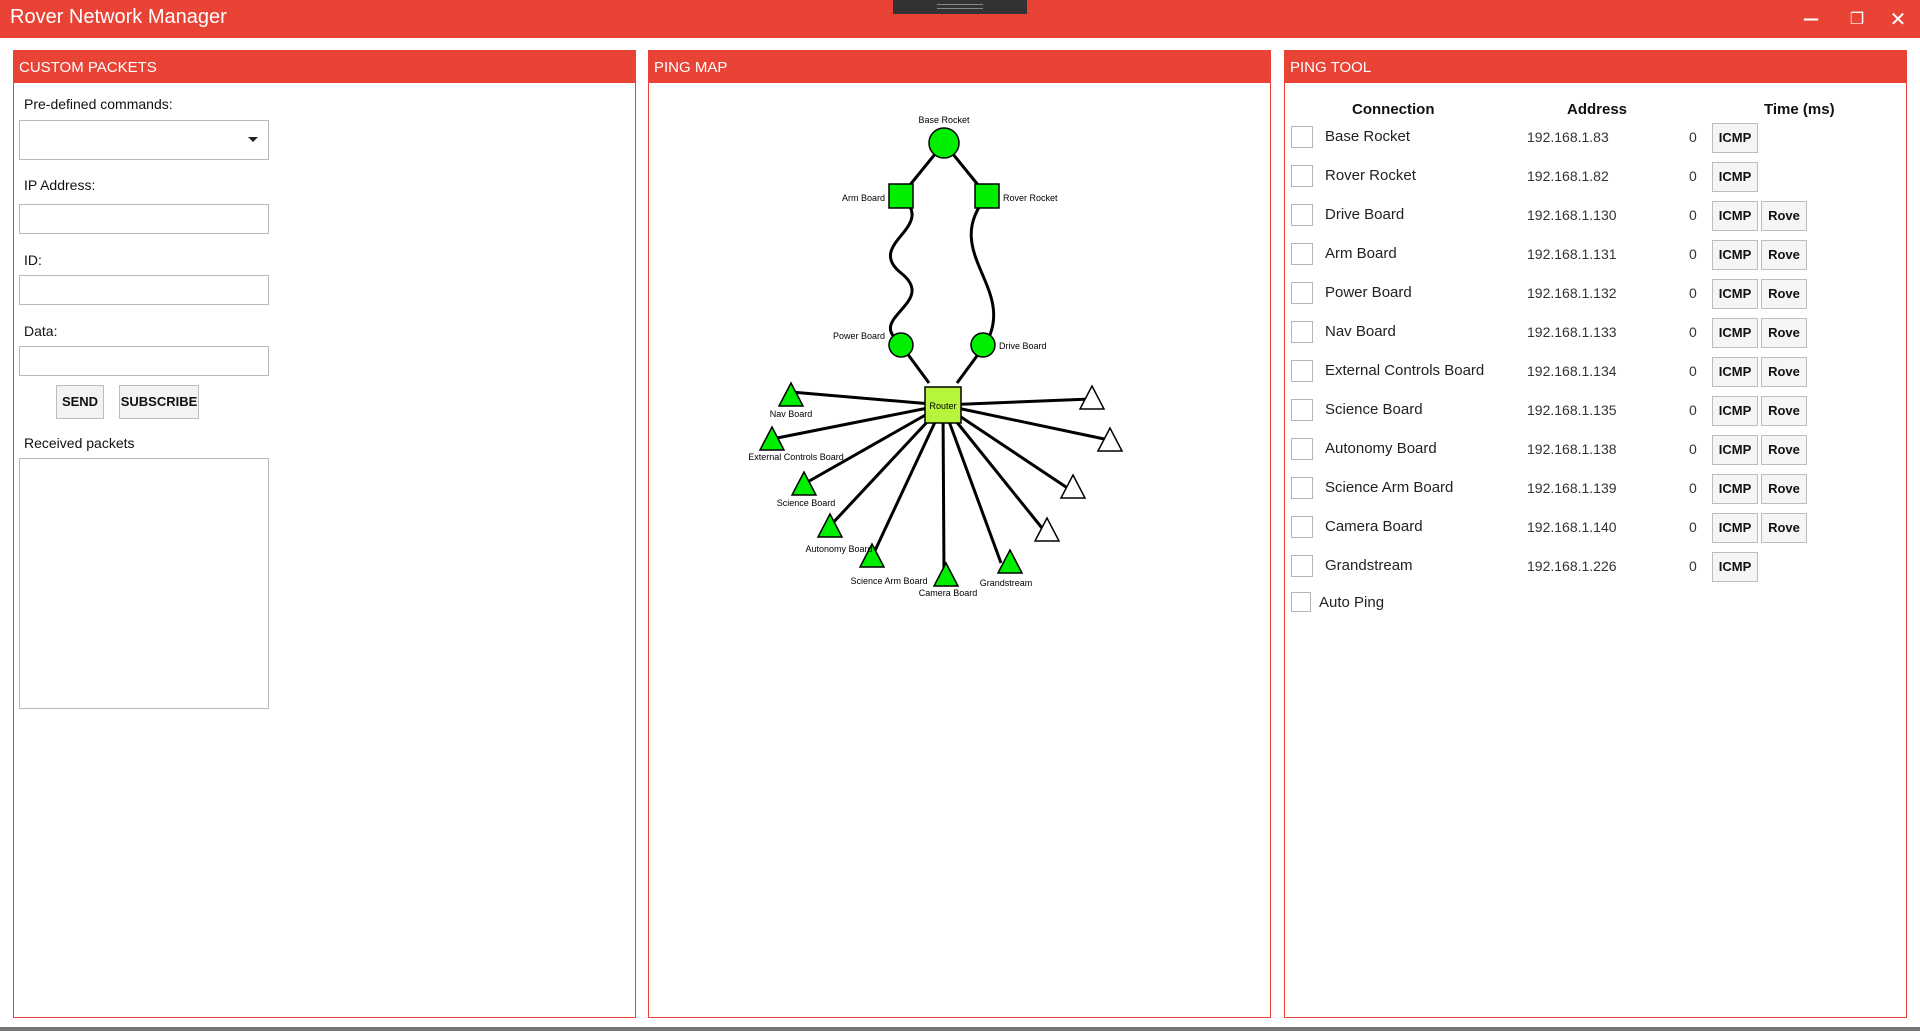  I want to click on time-column-header: Time (ms), so click(1799, 109).